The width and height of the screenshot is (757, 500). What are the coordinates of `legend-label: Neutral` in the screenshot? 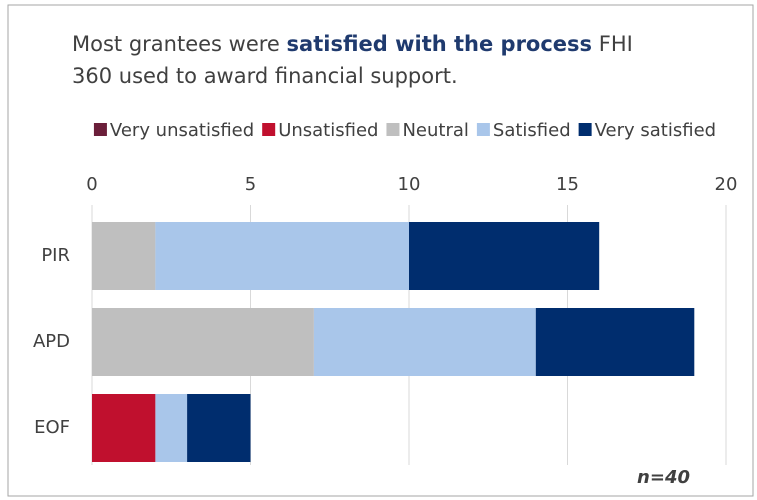 It's located at (435, 130).